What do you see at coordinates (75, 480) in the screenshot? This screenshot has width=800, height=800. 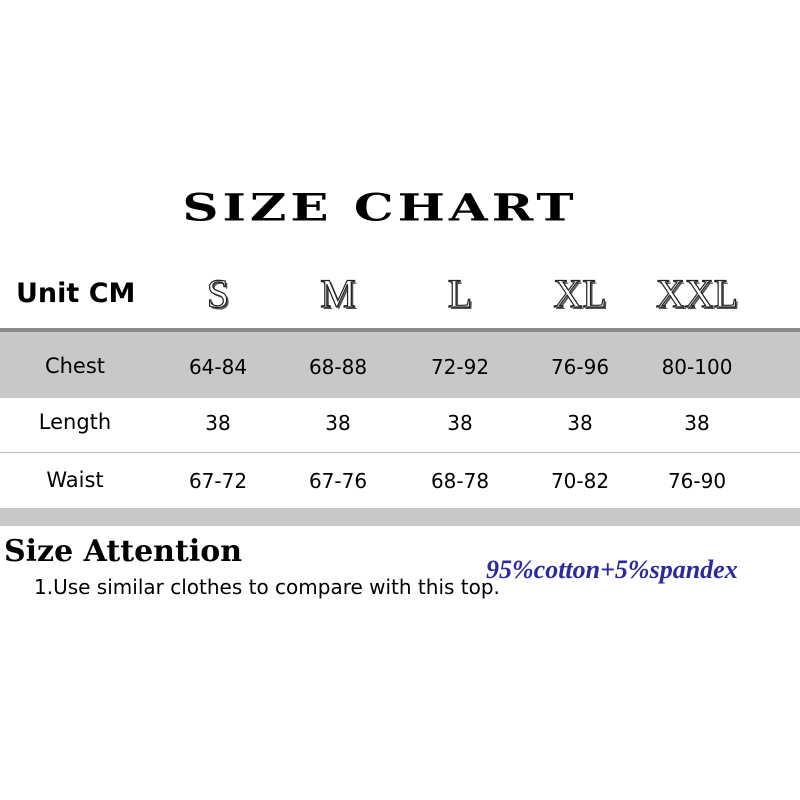 I see `row-label: Waist` at bounding box center [75, 480].